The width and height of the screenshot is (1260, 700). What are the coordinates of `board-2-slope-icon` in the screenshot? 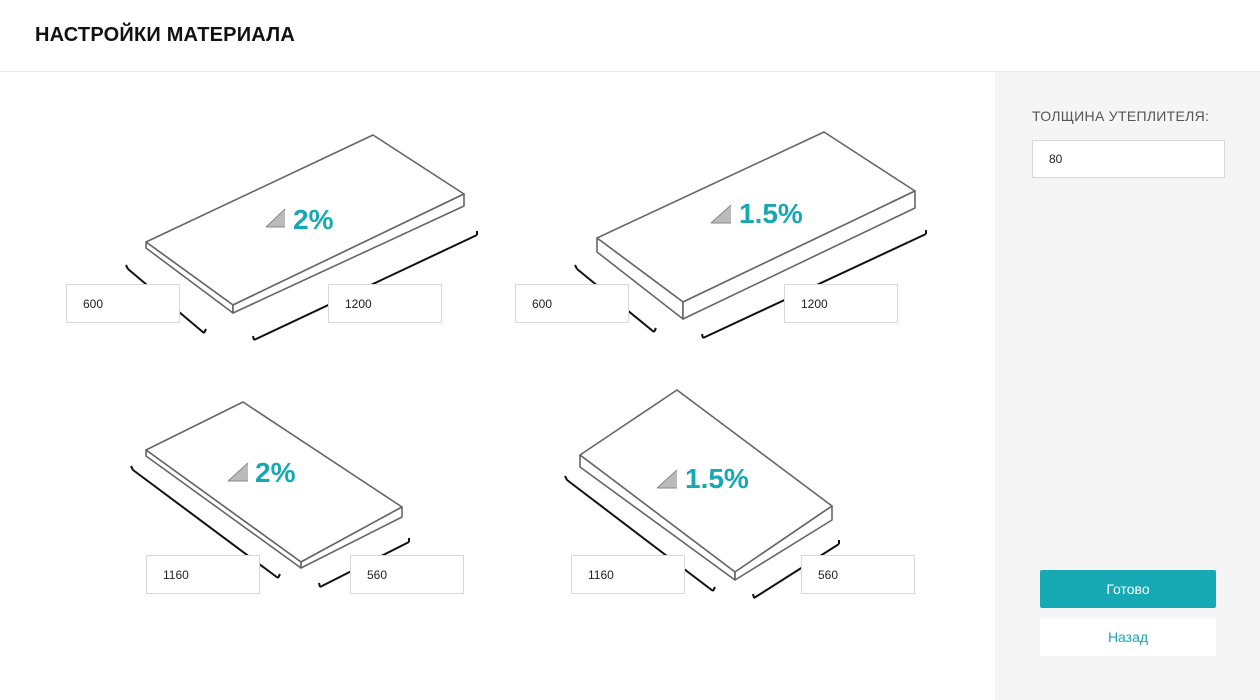 It's located at (721, 214).